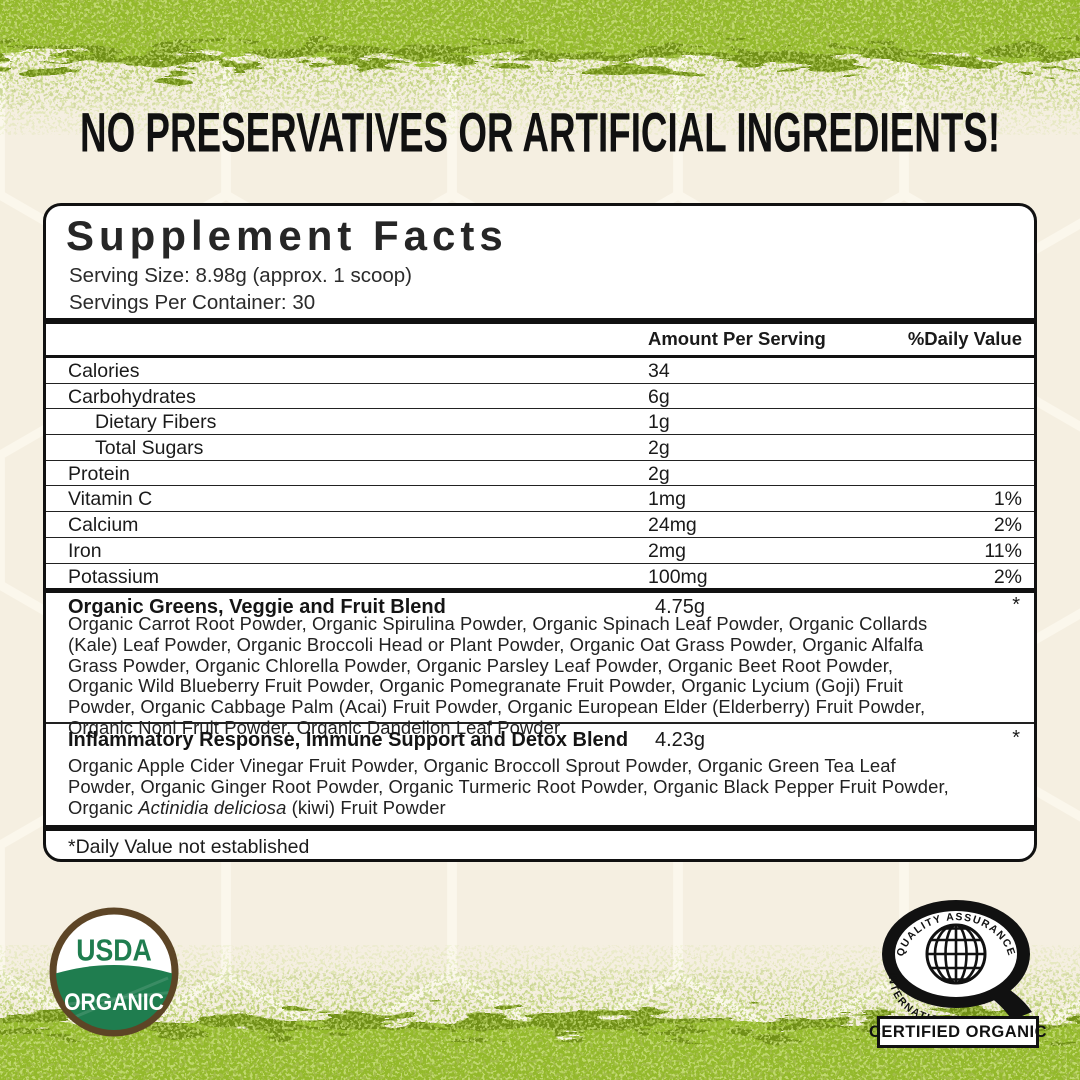 The image size is (1080, 1080). I want to click on table-row: Calories 34, so click(540, 371).